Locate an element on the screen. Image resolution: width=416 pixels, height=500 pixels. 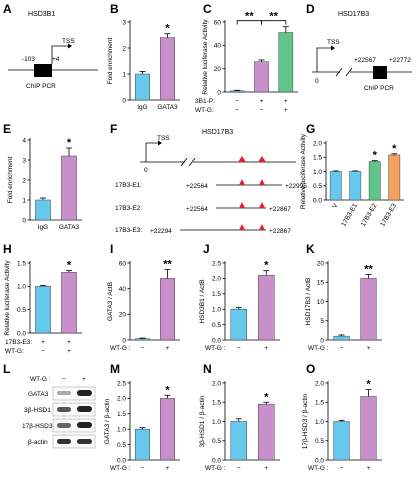
panel-letter-e: E is located at coordinates (7, 129).